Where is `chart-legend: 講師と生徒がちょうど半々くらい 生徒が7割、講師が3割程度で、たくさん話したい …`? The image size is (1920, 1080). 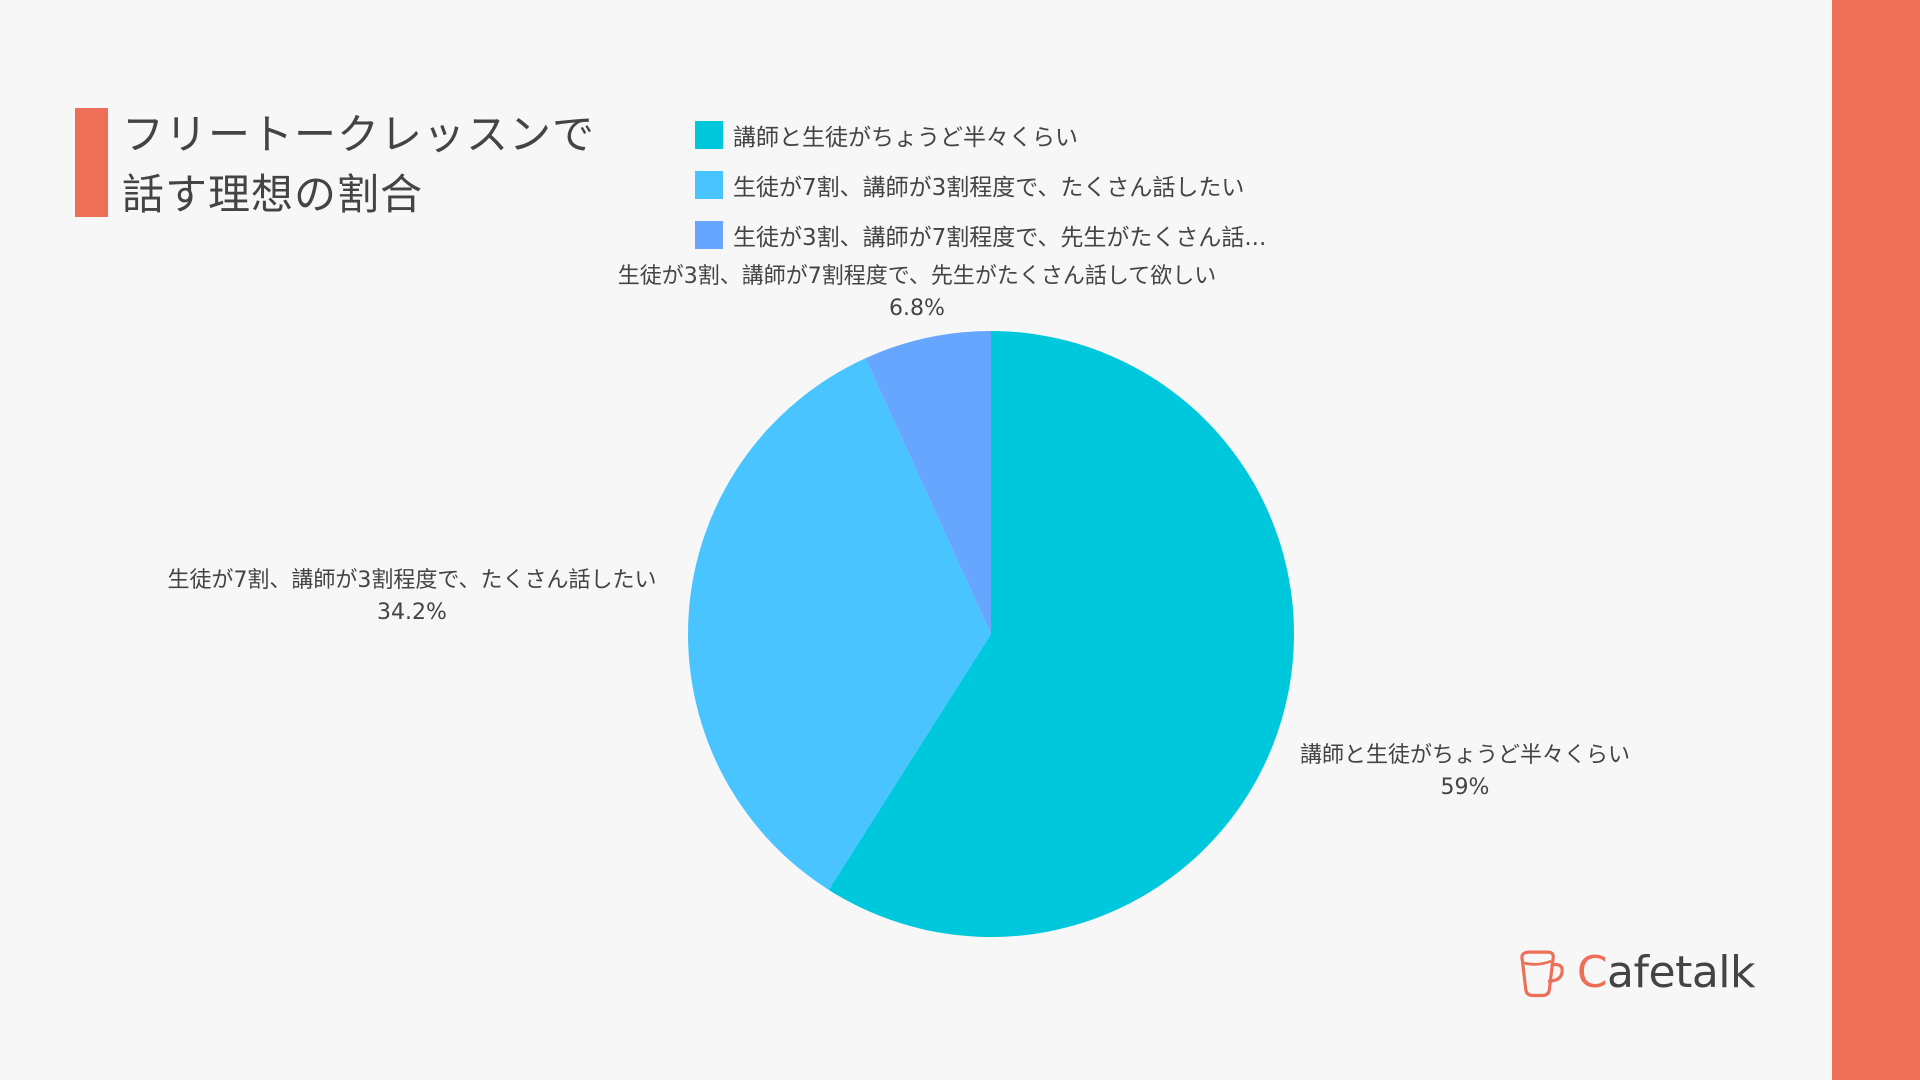 chart-legend: 講師と生徒がちょうど半々くらい 生徒が7割、講師が3割程度で、たくさん話したい … is located at coordinates (1005, 195).